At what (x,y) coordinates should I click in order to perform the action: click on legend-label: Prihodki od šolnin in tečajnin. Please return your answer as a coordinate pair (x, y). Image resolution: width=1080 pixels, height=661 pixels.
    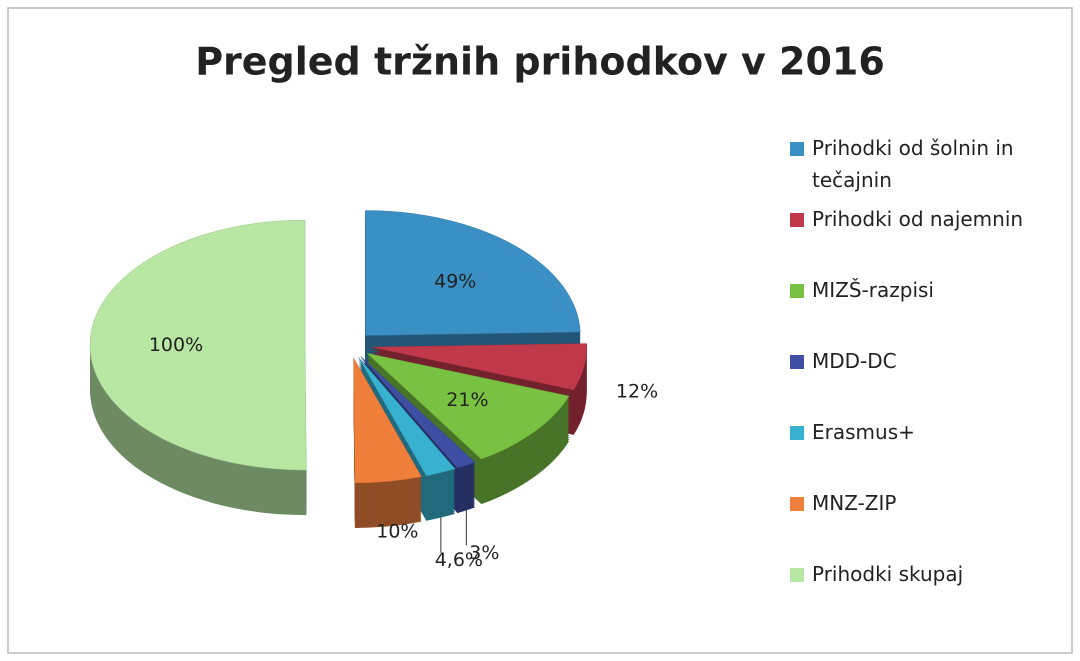
    Looking at the image, I should click on (913, 164).